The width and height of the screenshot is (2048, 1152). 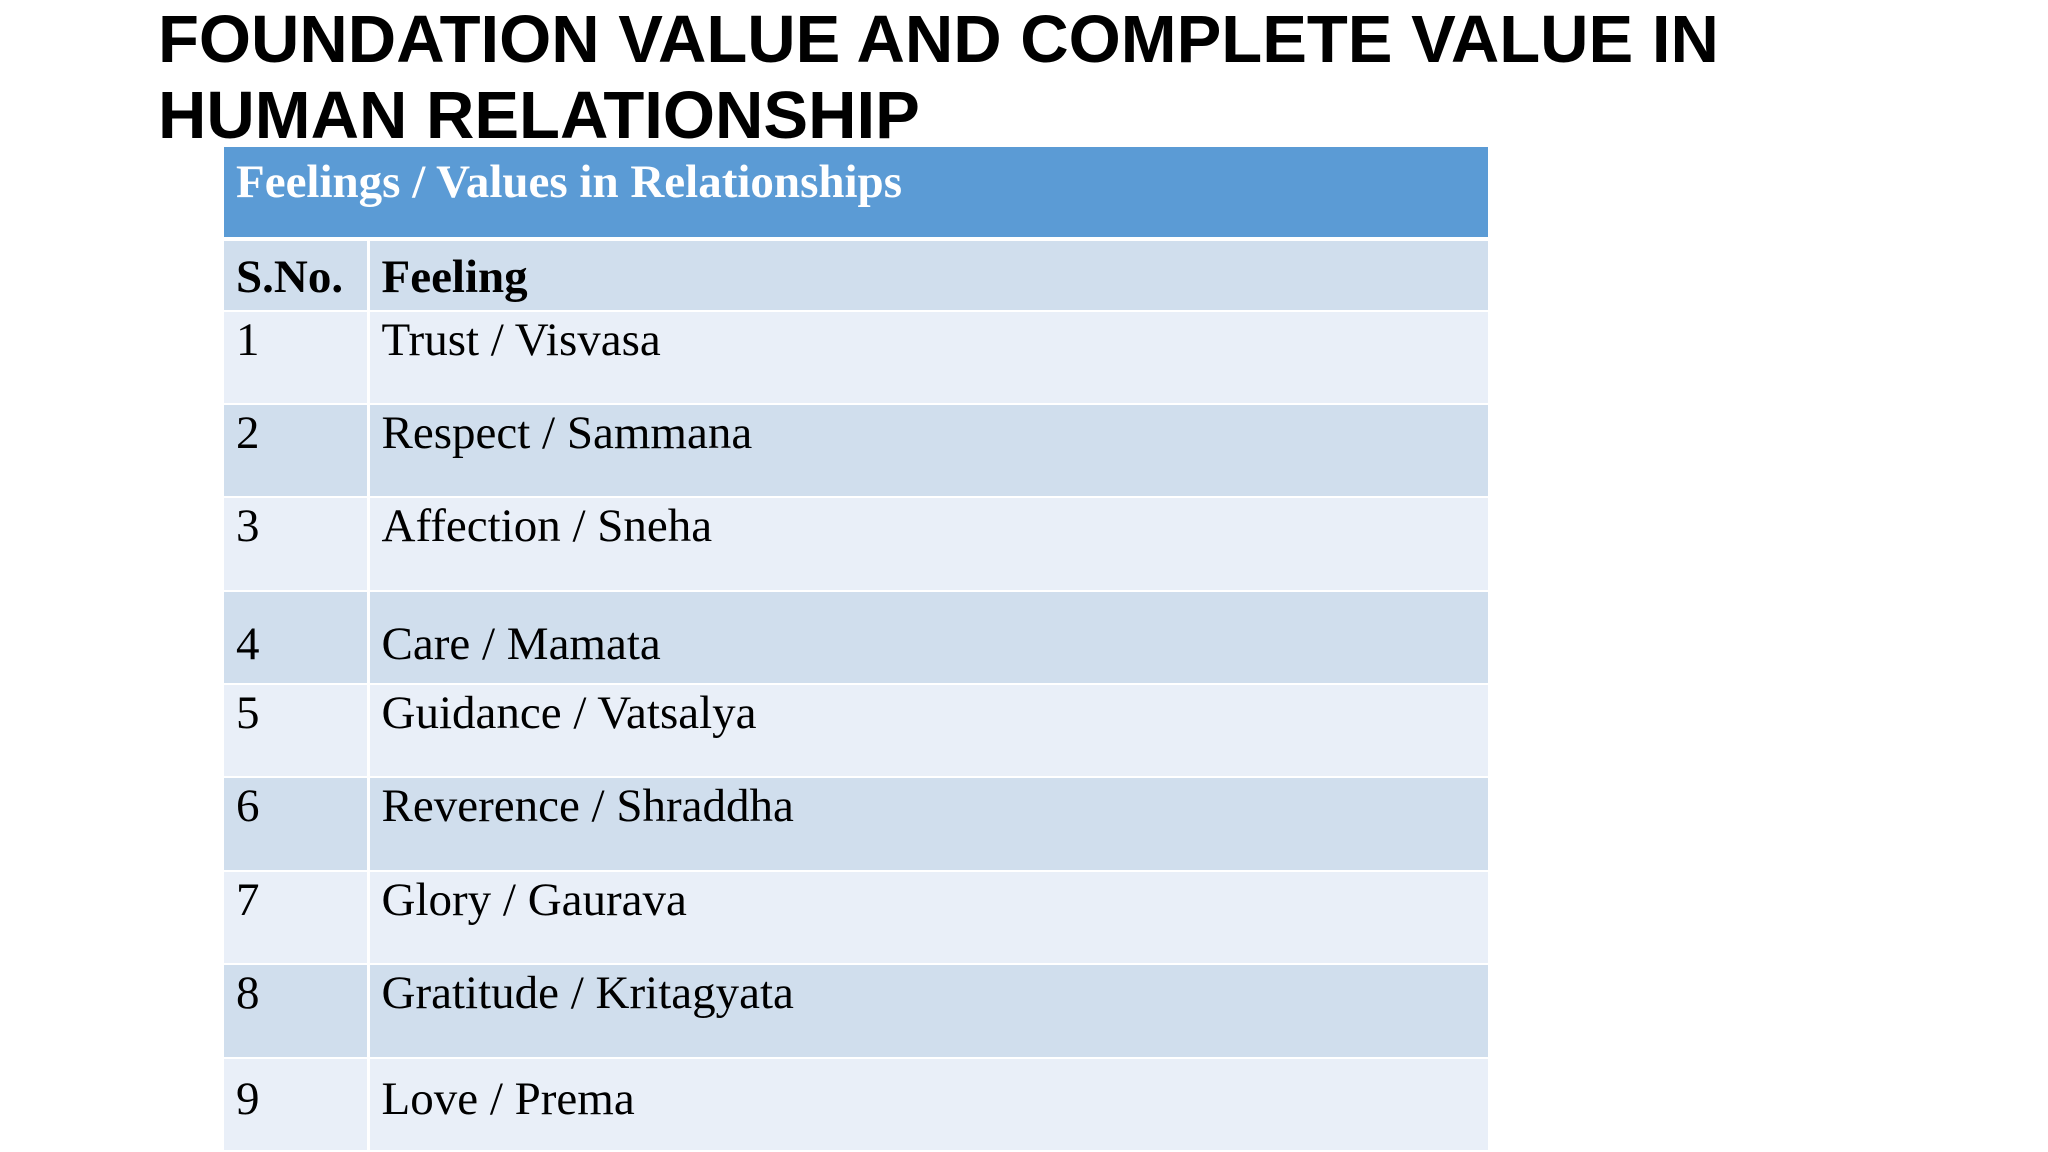 What do you see at coordinates (297, 824) in the screenshot?
I see `row-sno: 6` at bounding box center [297, 824].